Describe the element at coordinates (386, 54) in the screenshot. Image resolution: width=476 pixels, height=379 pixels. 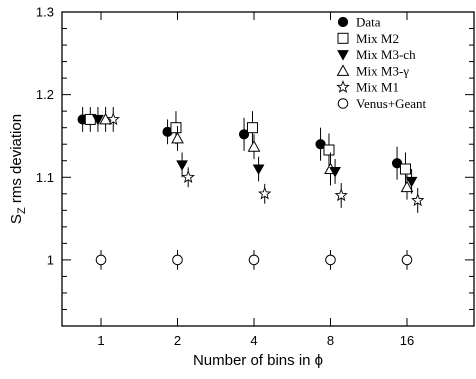
I see `legend-label: Mix M3-ch` at that location.